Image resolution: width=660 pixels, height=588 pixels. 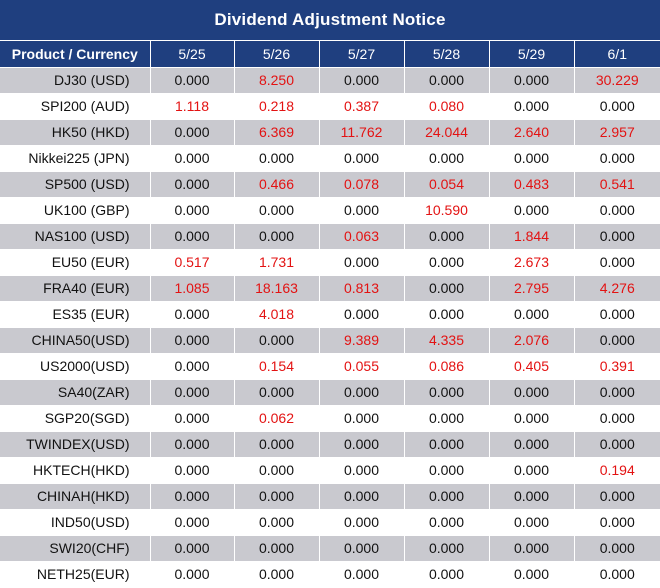 What do you see at coordinates (277, 418) in the screenshot?
I see `value-cell: 0.062` at bounding box center [277, 418].